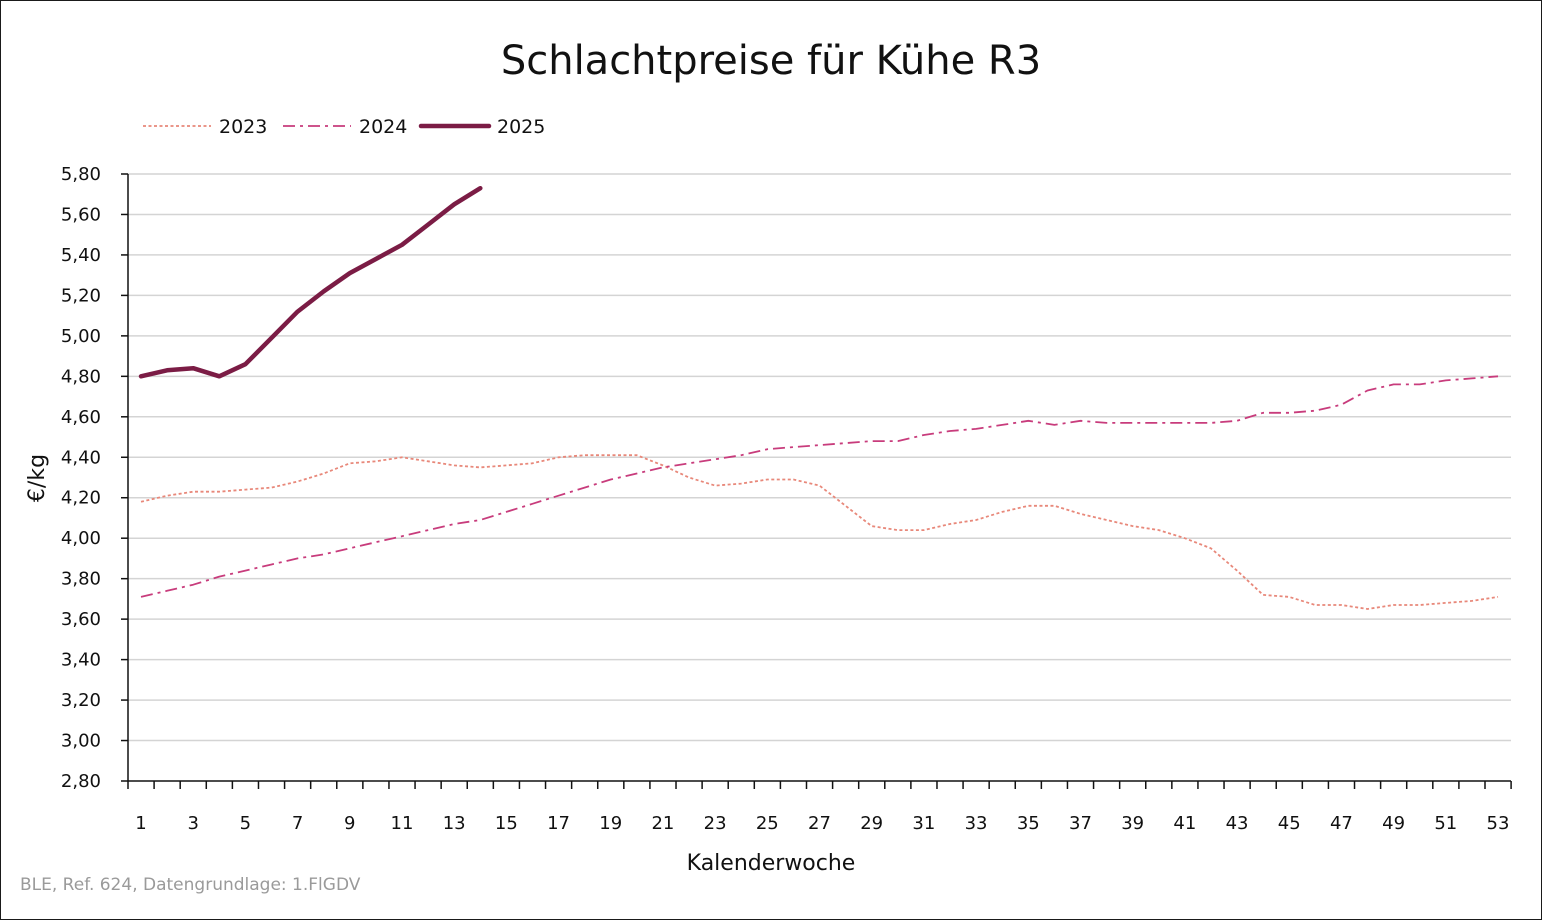 This screenshot has width=1542, height=920. Describe the element at coordinates (81, 498) in the screenshot. I see `y-tick-label: 4,20` at that location.